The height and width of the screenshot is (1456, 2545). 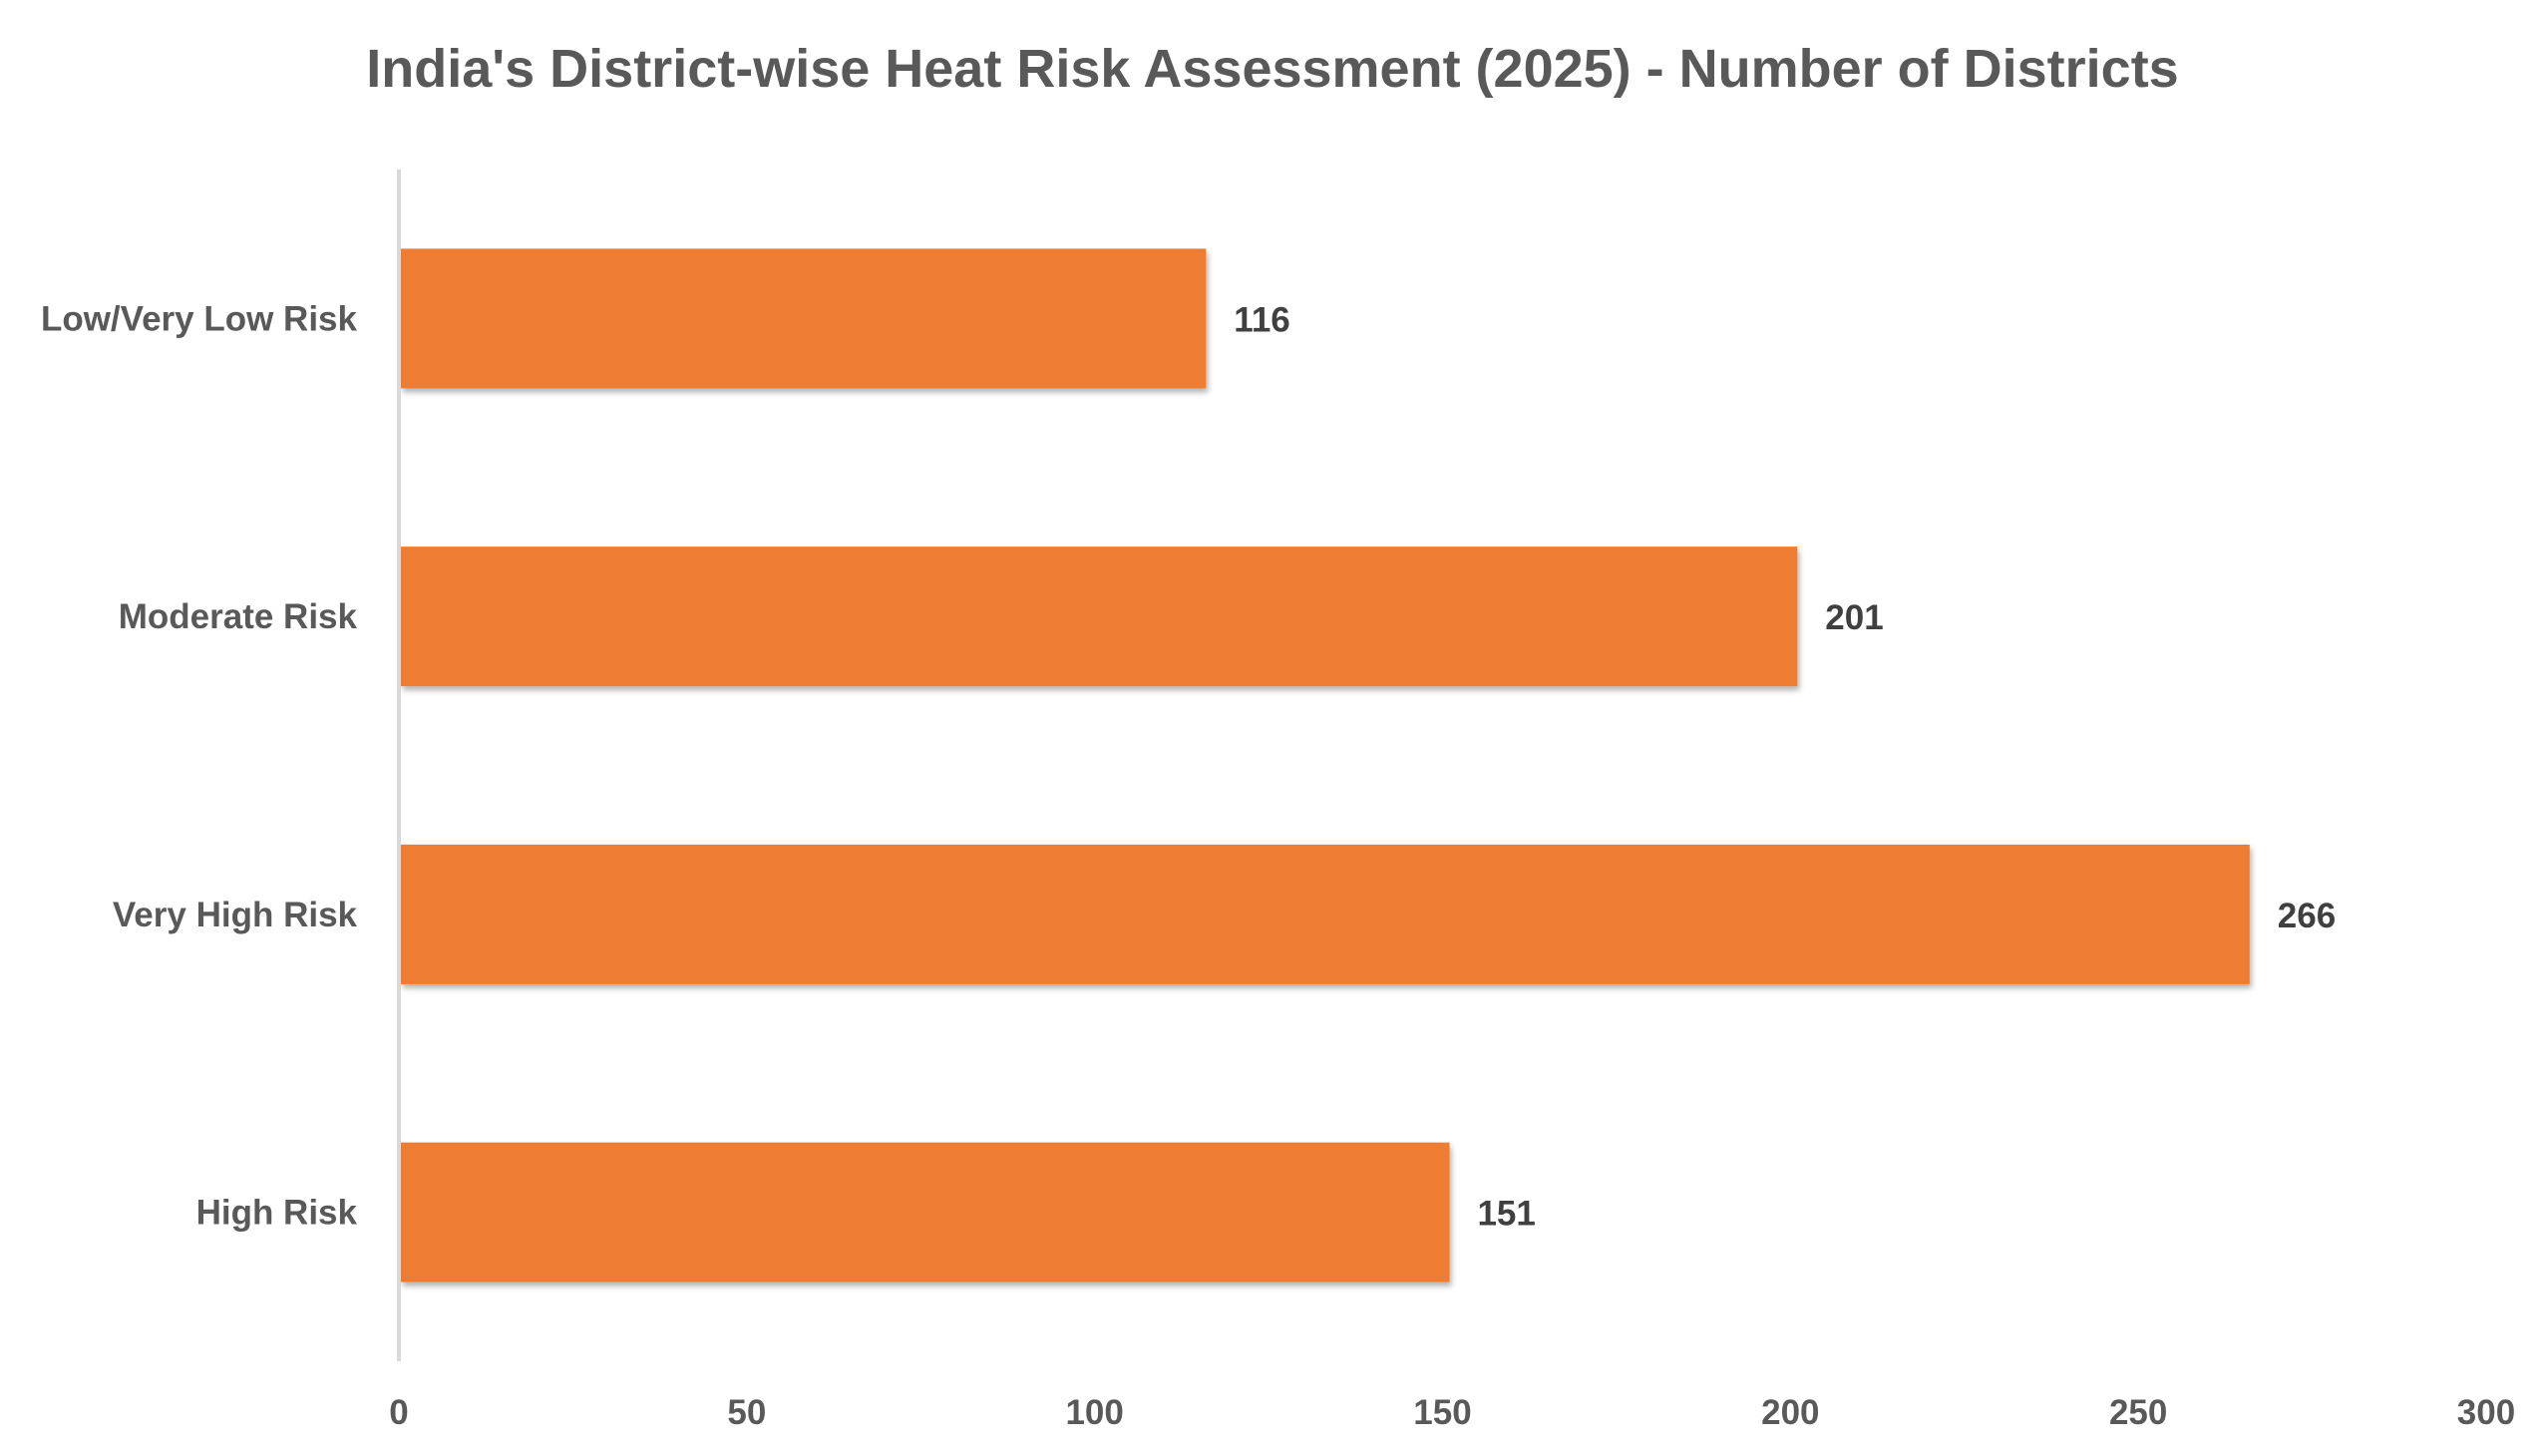 What do you see at coordinates (2486, 1412) in the screenshot?
I see `x-tick-label: 300` at bounding box center [2486, 1412].